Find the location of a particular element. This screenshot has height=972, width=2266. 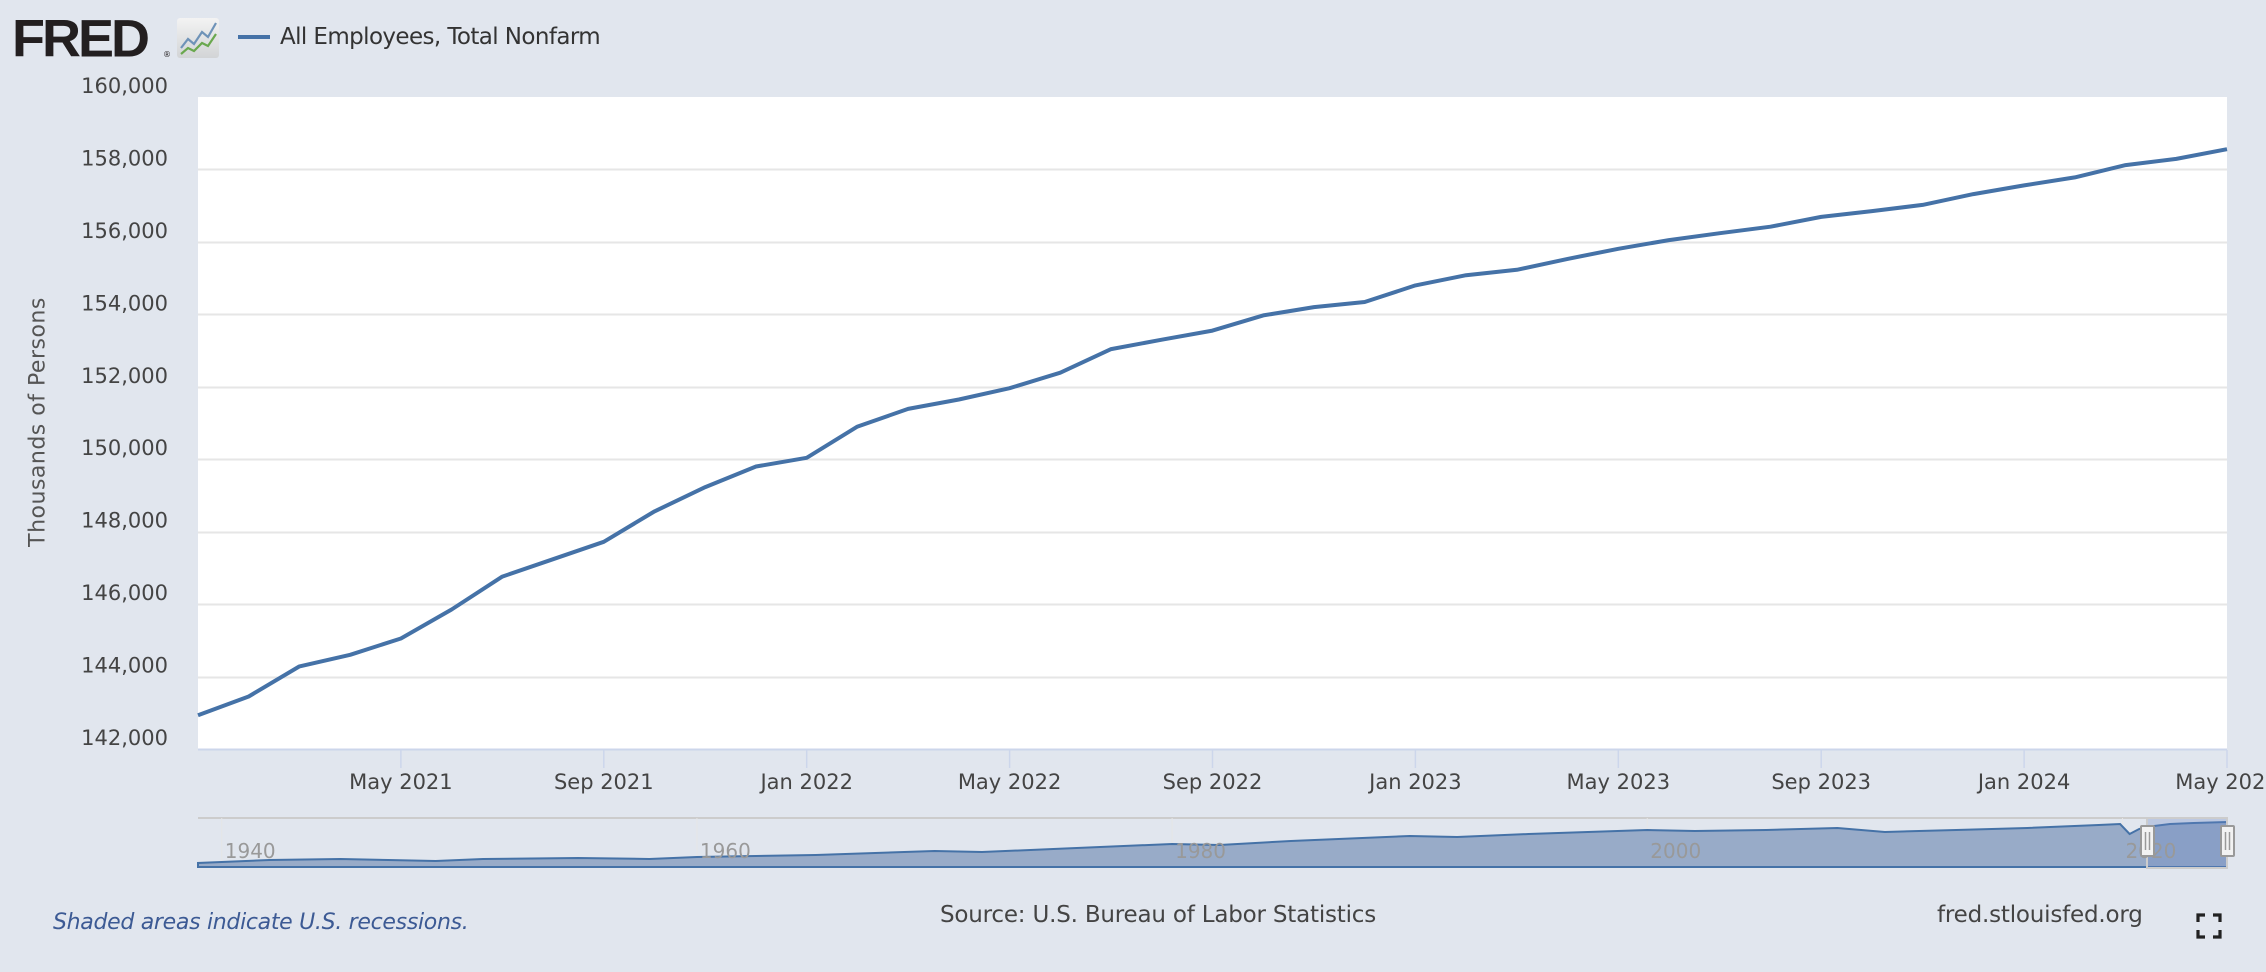

line-chart-icon is located at coordinates (198, 38).